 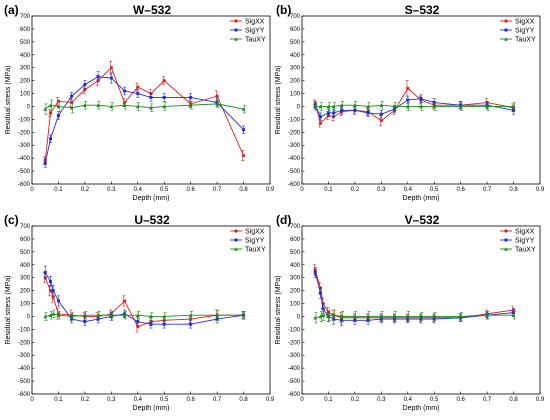 I want to click on y-tick-label: 400, so click(x=295, y=56).